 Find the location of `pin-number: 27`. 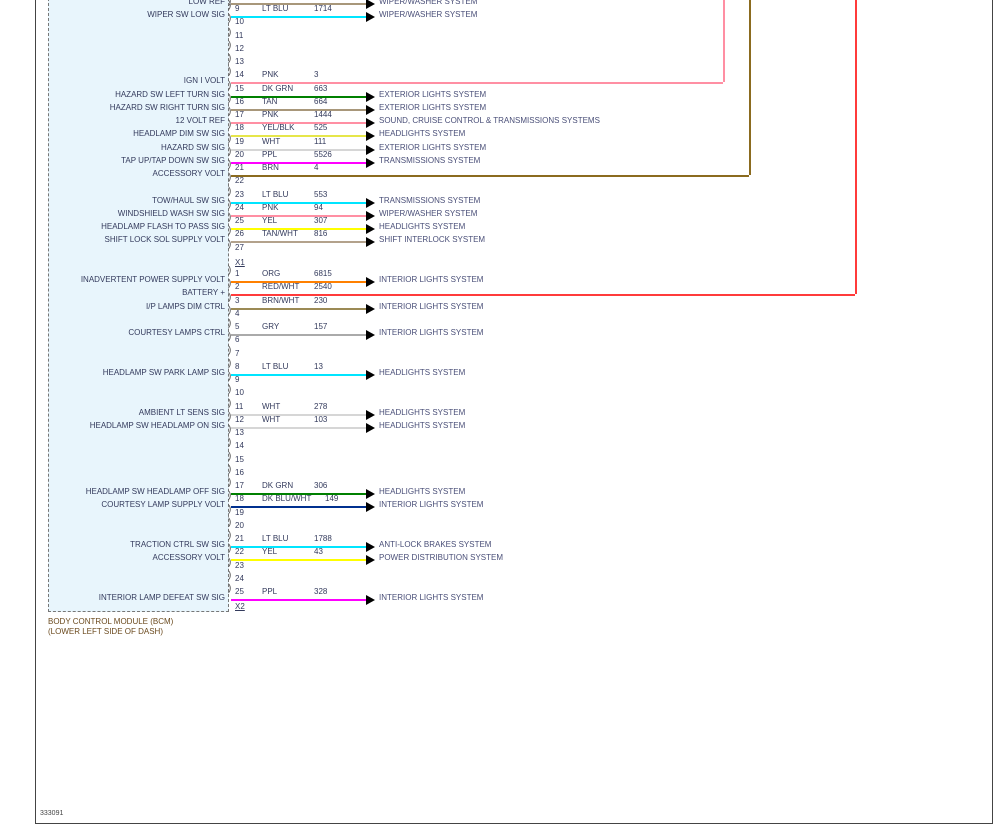

pin-number: 27 is located at coordinates (239, 247).